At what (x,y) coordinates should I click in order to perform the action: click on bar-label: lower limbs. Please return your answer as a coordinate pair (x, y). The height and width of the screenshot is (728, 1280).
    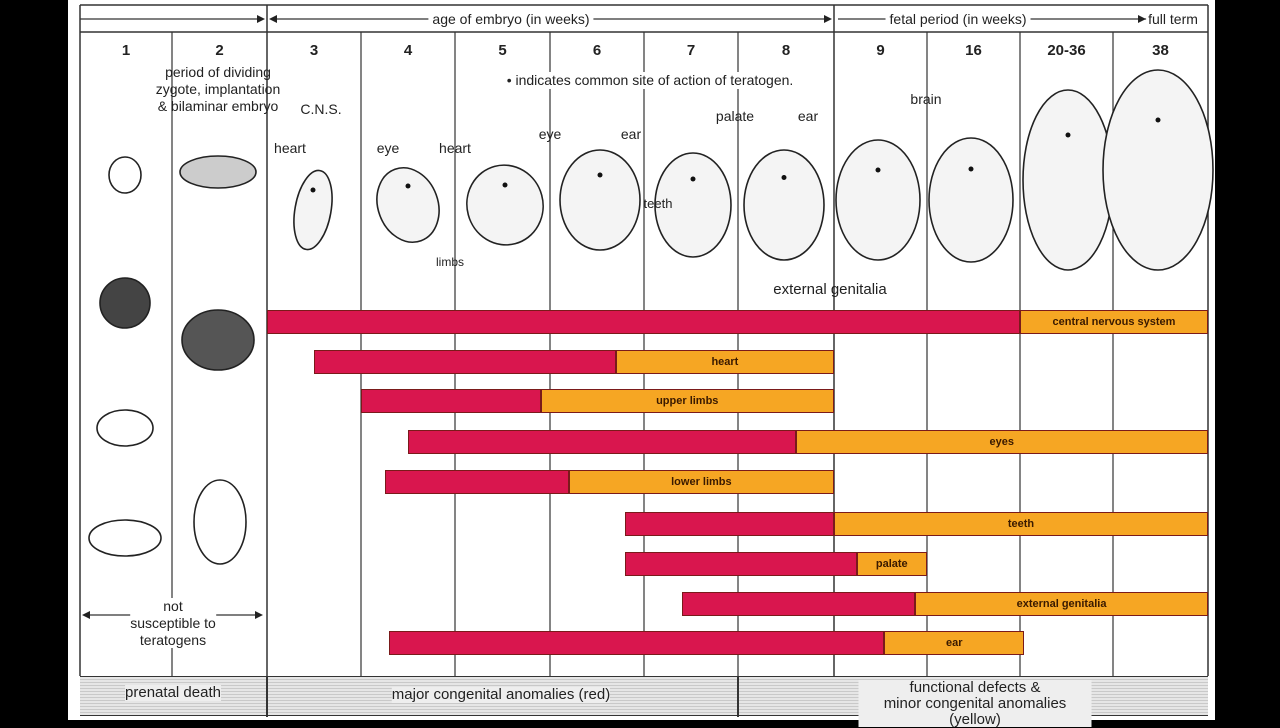
    Looking at the image, I should click on (701, 482).